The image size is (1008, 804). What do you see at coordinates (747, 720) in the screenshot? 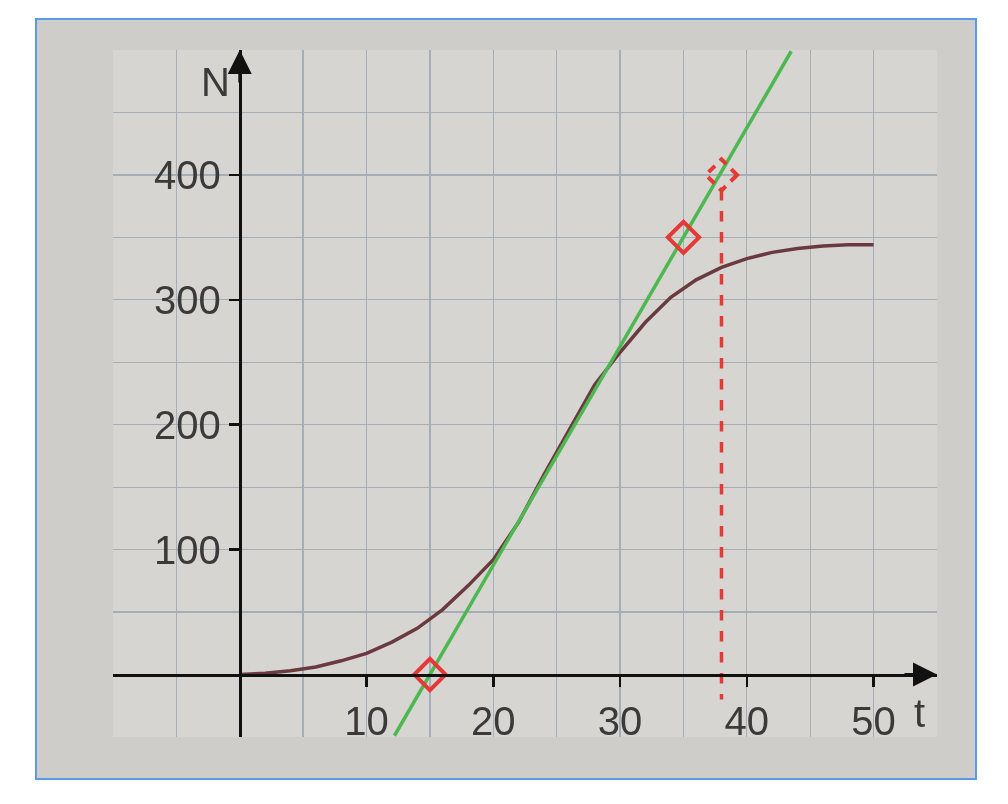
I see `x-tick-label: 40` at bounding box center [747, 720].